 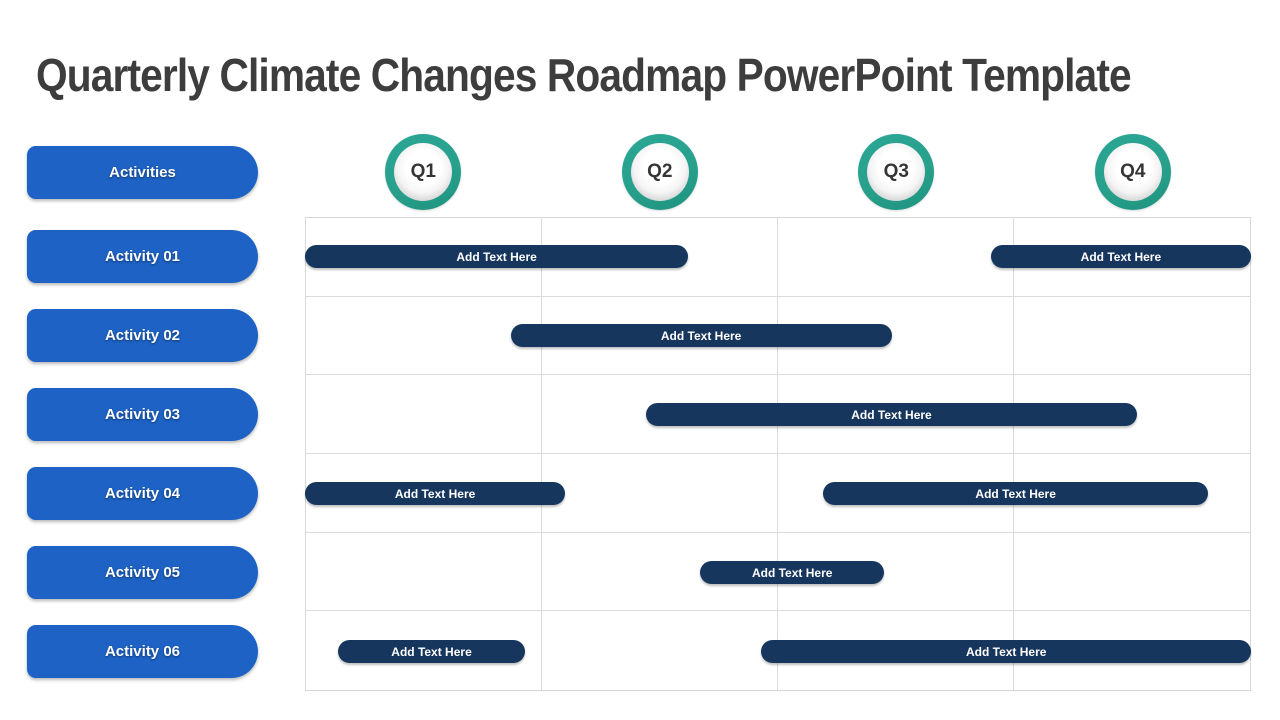 I want to click on grid-cell-r5-q3, so click(x=896, y=572).